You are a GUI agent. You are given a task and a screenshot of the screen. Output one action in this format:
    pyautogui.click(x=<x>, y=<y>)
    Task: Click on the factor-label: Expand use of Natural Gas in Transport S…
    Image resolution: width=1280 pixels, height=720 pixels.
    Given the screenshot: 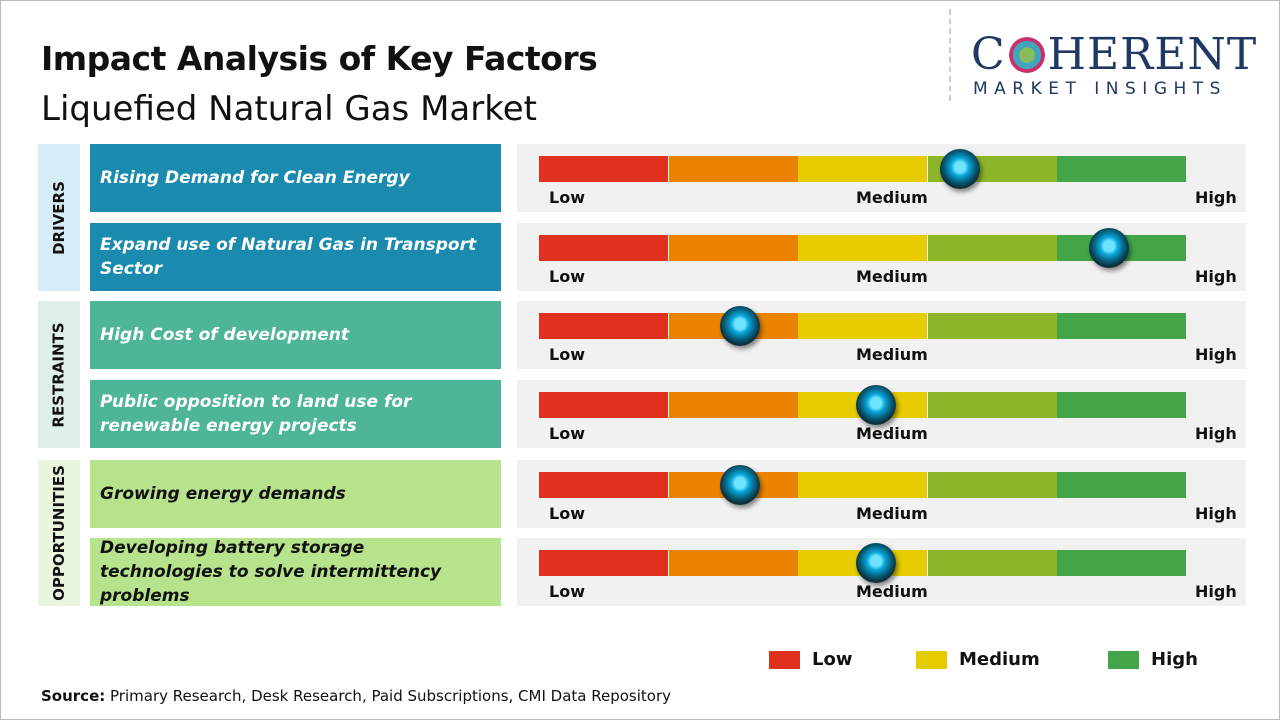 What is the action you would take?
    pyautogui.click(x=295, y=257)
    